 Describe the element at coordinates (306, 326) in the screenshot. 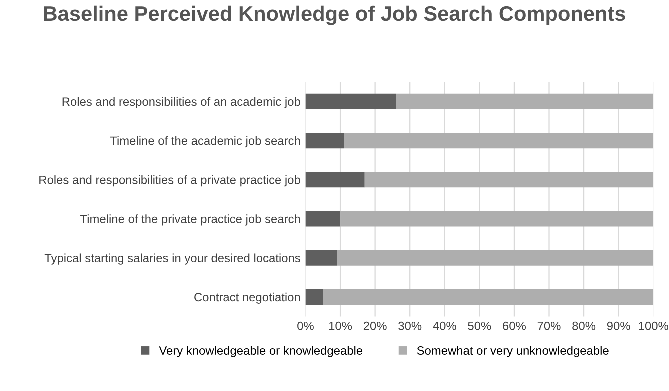

I see `x-tick-label: 0%` at that location.